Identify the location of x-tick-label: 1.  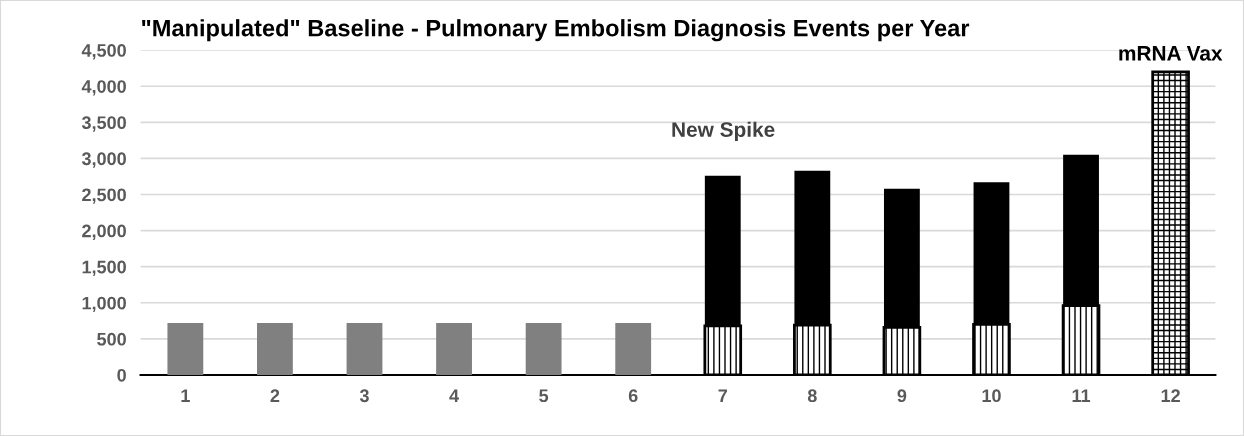
(185, 395).